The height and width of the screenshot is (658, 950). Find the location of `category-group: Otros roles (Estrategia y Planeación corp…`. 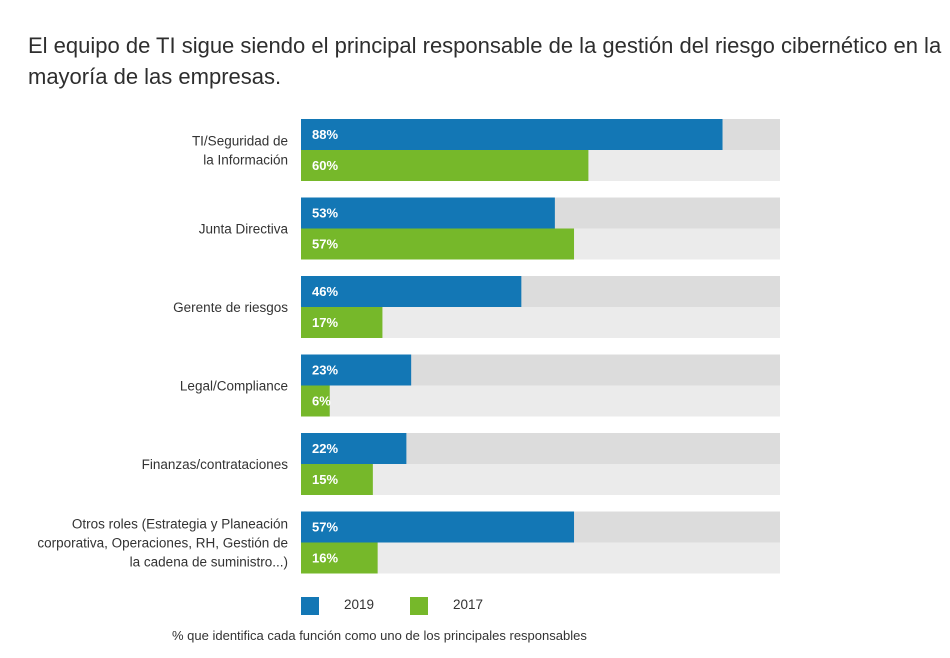

category-group: Otros roles (Estrategia y Planeación corp… is located at coordinates (408, 542).